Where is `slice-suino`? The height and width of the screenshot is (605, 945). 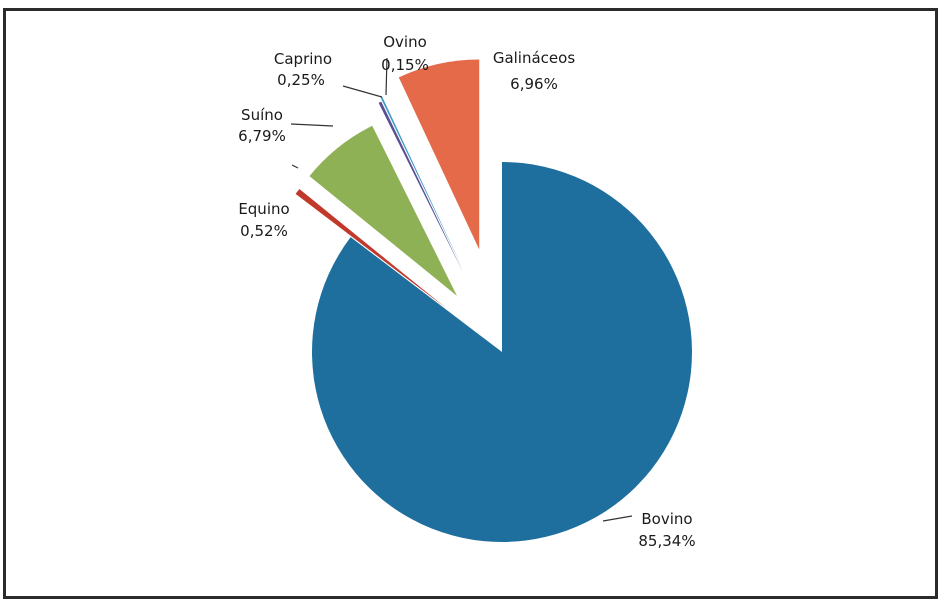
slice-suino is located at coordinates (383, 210).